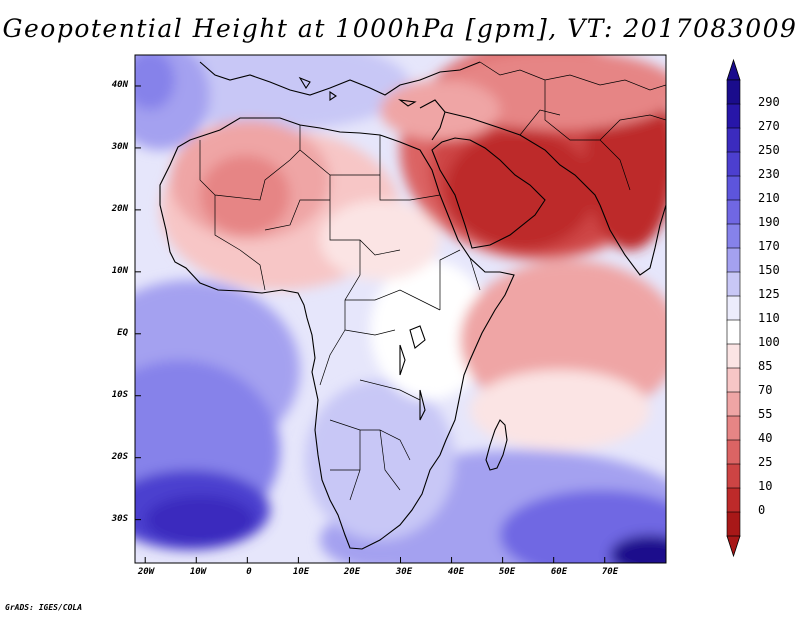 The height and width of the screenshot is (618, 800). What do you see at coordinates (245, 195) in the screenshot?
I see `region-sahara-thermal-low` at bounding box center [245, 195].